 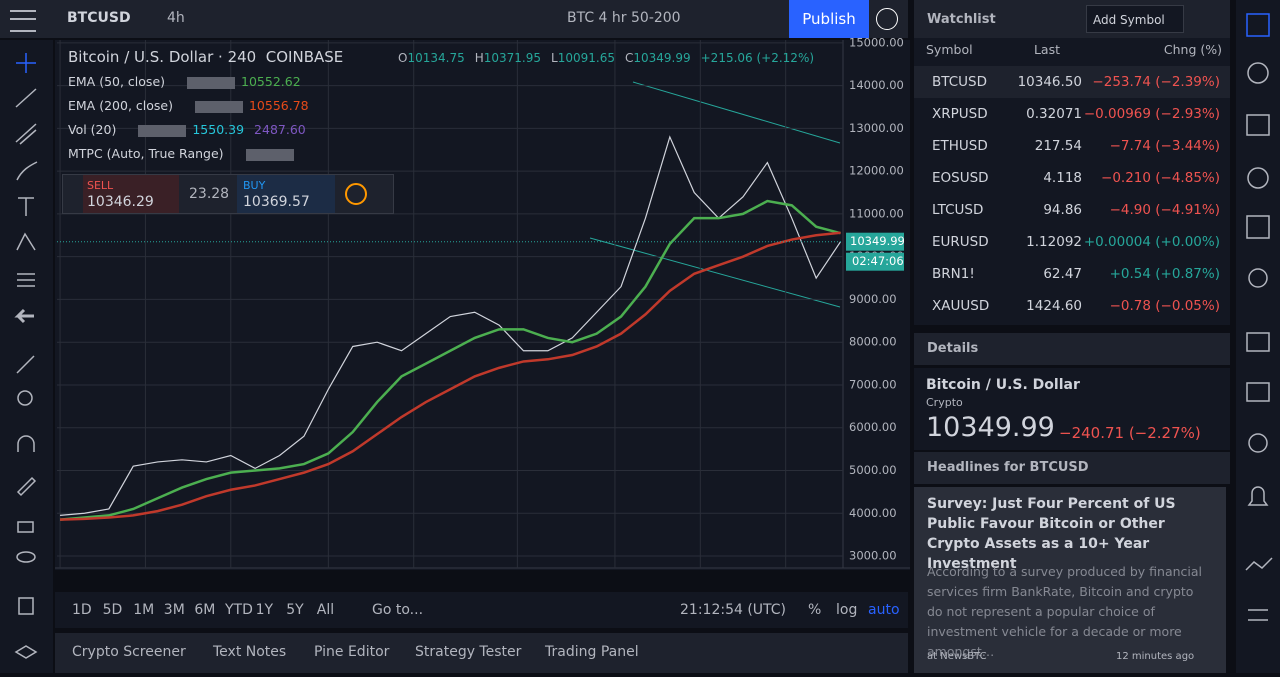 What do you see at coordinates (1062, 210) in the screenshot?
I see `last: 94.86` at bounding box center [1062, 210].